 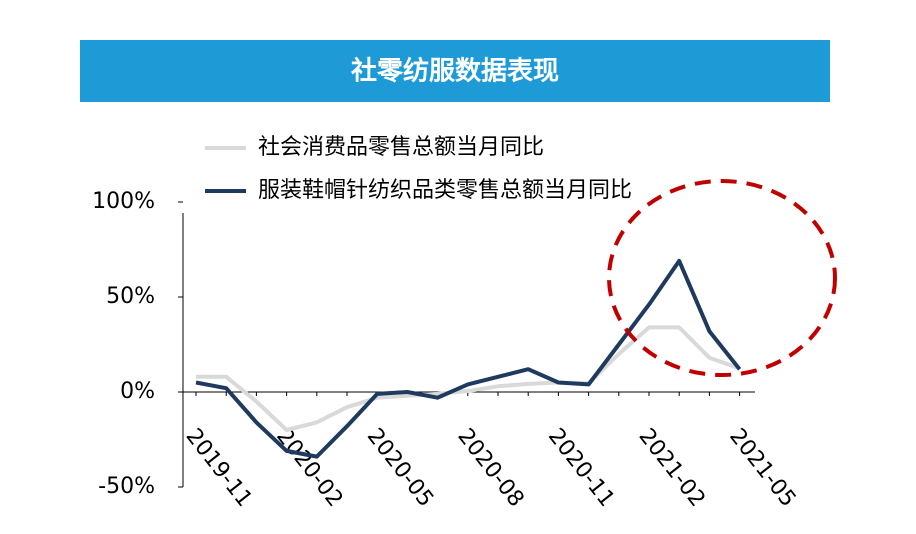 I want to click on x-tick-label: 2020-11, so click(x=581, y=468).